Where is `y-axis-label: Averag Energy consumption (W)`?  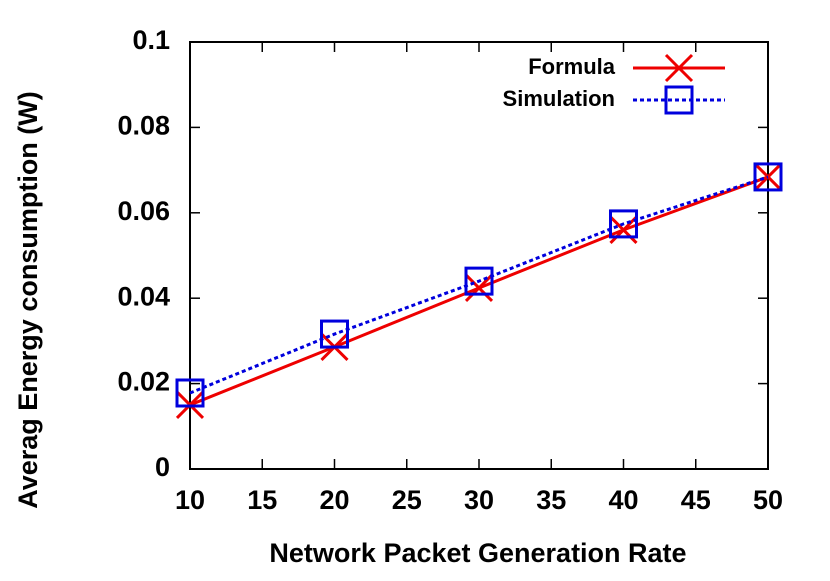 y-axis-label: Averag Energy consumption (W) is located at coordinates (28, 300).